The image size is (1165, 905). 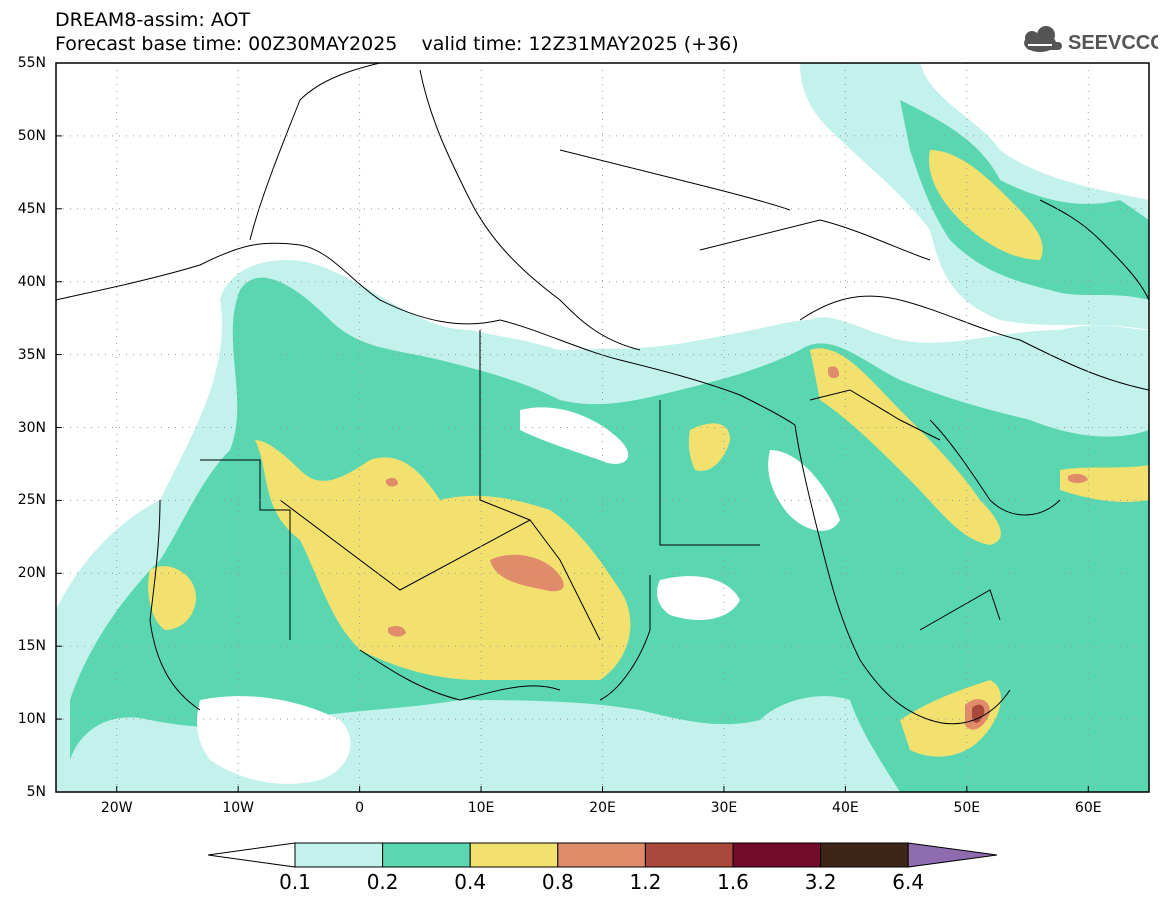 I want to click on aot-region-darkred-somalia, so click(x=978, y=713).